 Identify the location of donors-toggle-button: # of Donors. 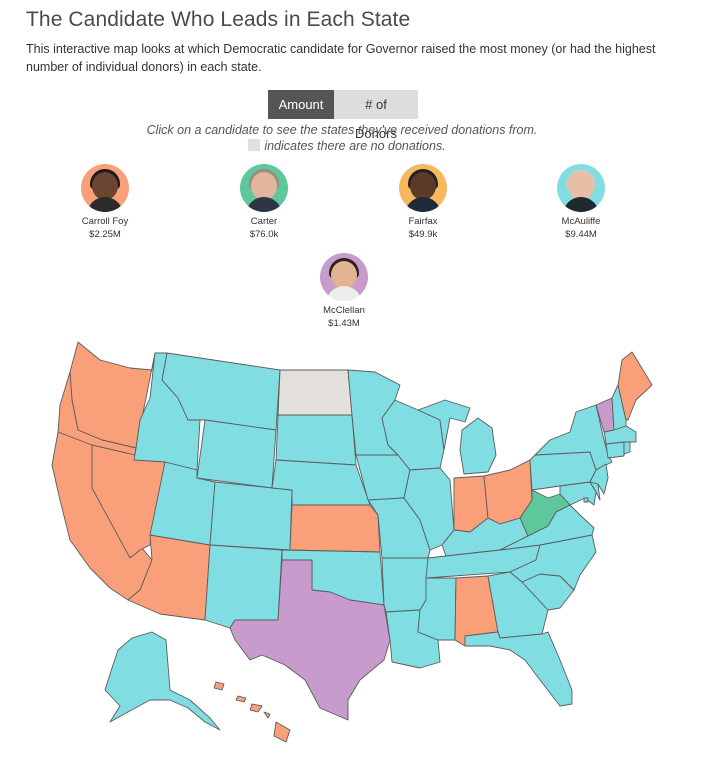
(376, 115).